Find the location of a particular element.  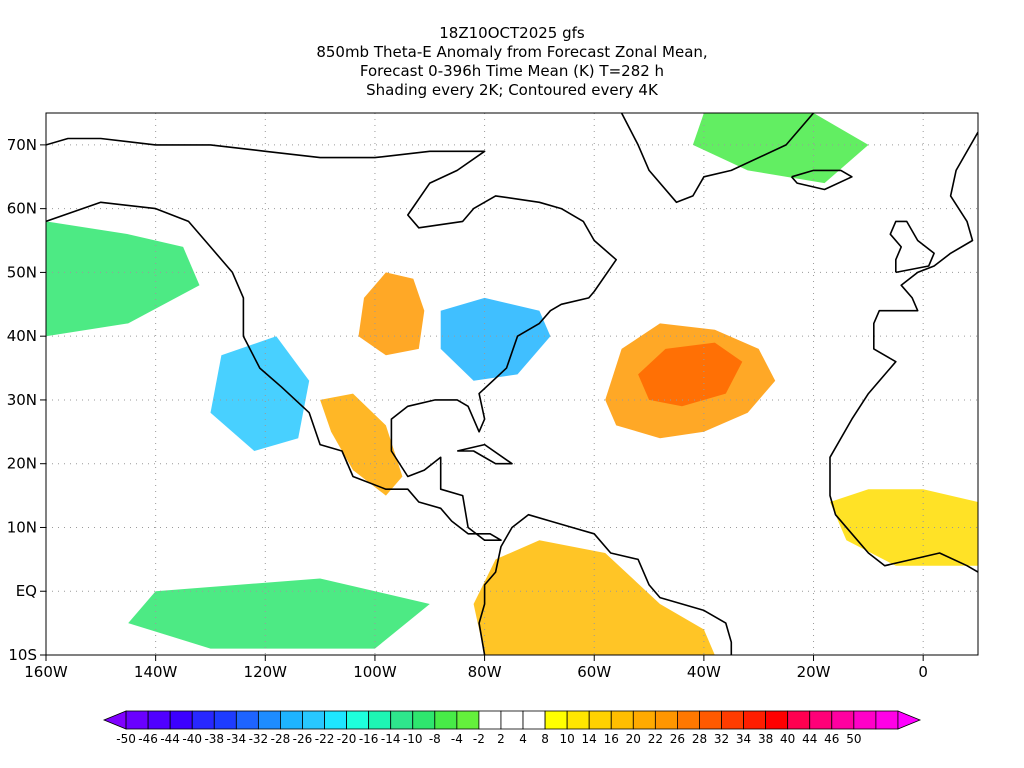

colorbar-label: -28 is located at coordinates (281, 739).